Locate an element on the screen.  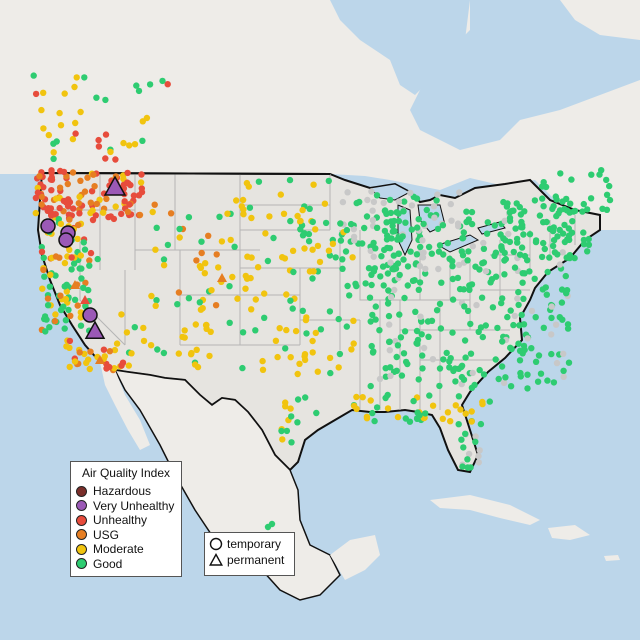
temporary-monitor-marker is located at coordinates (90, 315).